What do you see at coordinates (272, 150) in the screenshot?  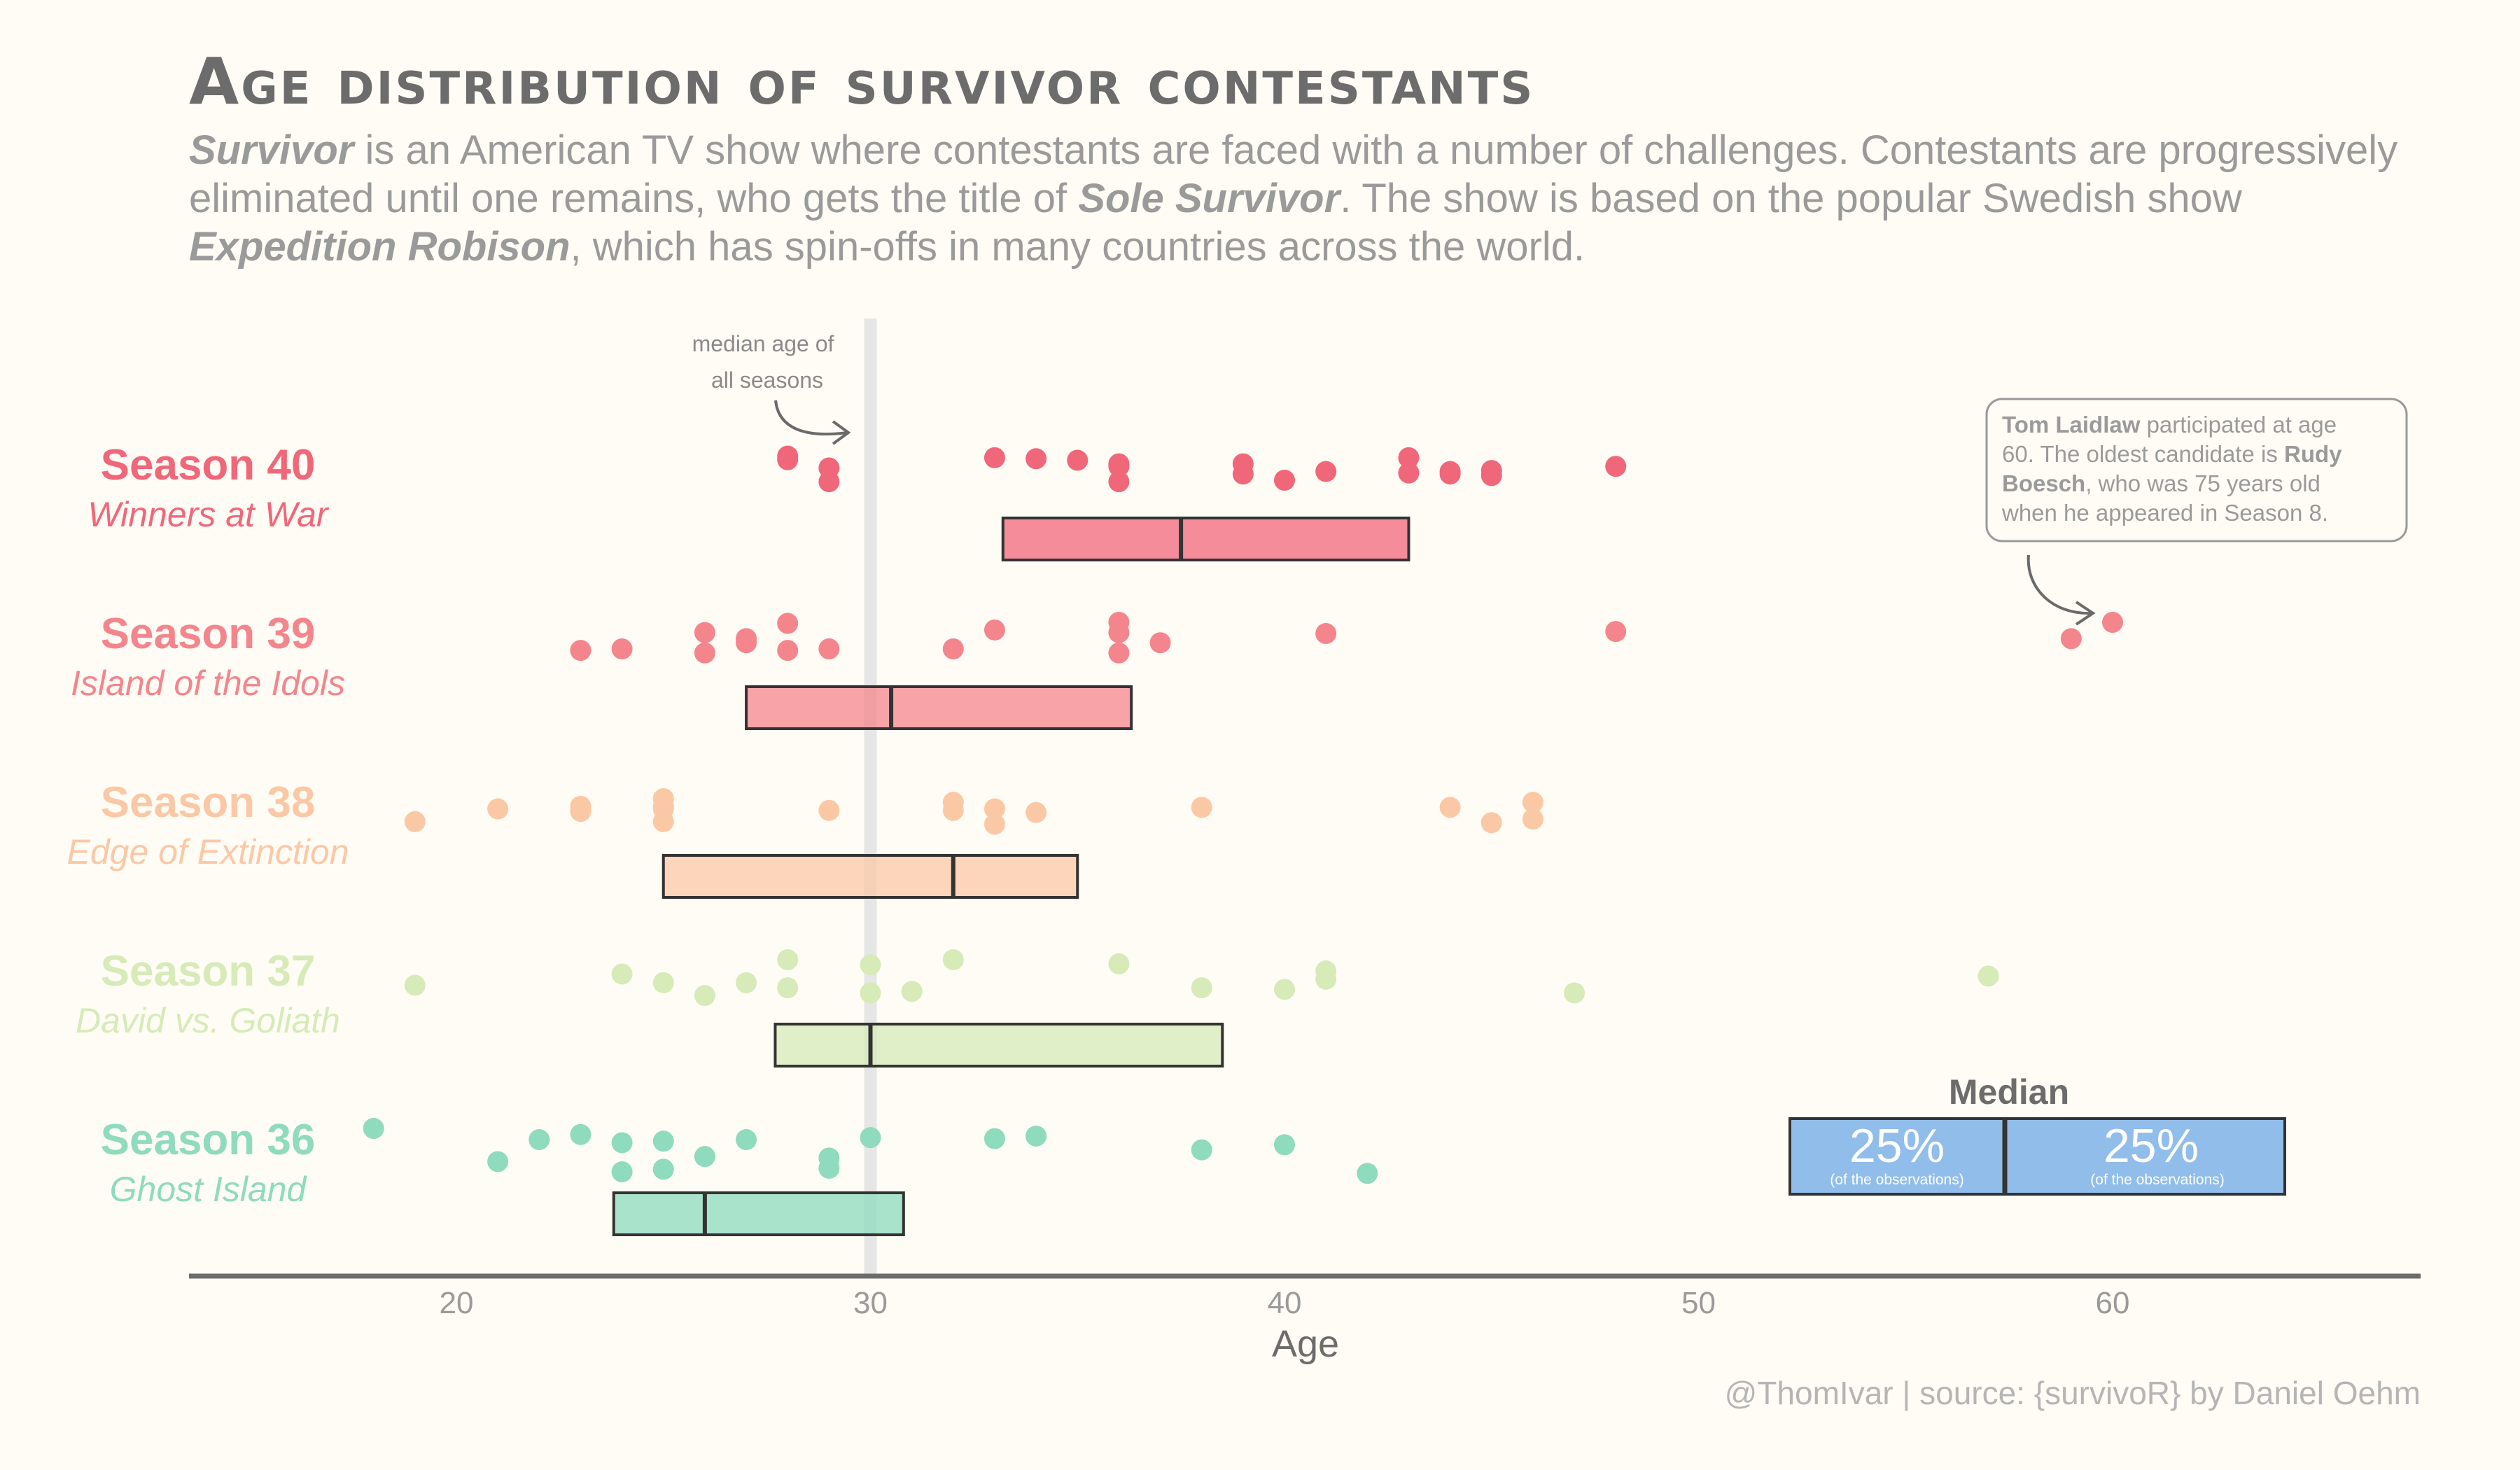 I see `text-span: Survivor` at bounding box center [272, 150].